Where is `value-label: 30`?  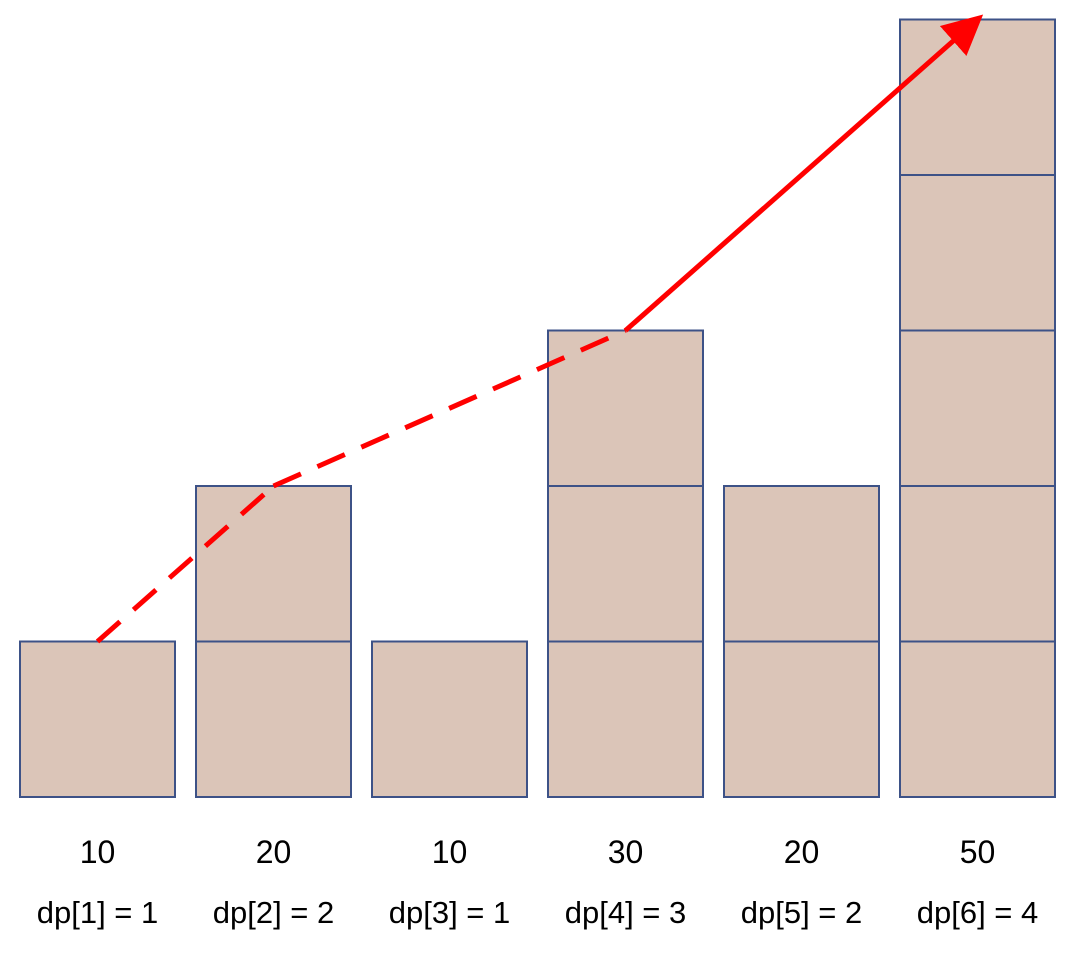 value-label: 30 is located at coordinates (626, 852).